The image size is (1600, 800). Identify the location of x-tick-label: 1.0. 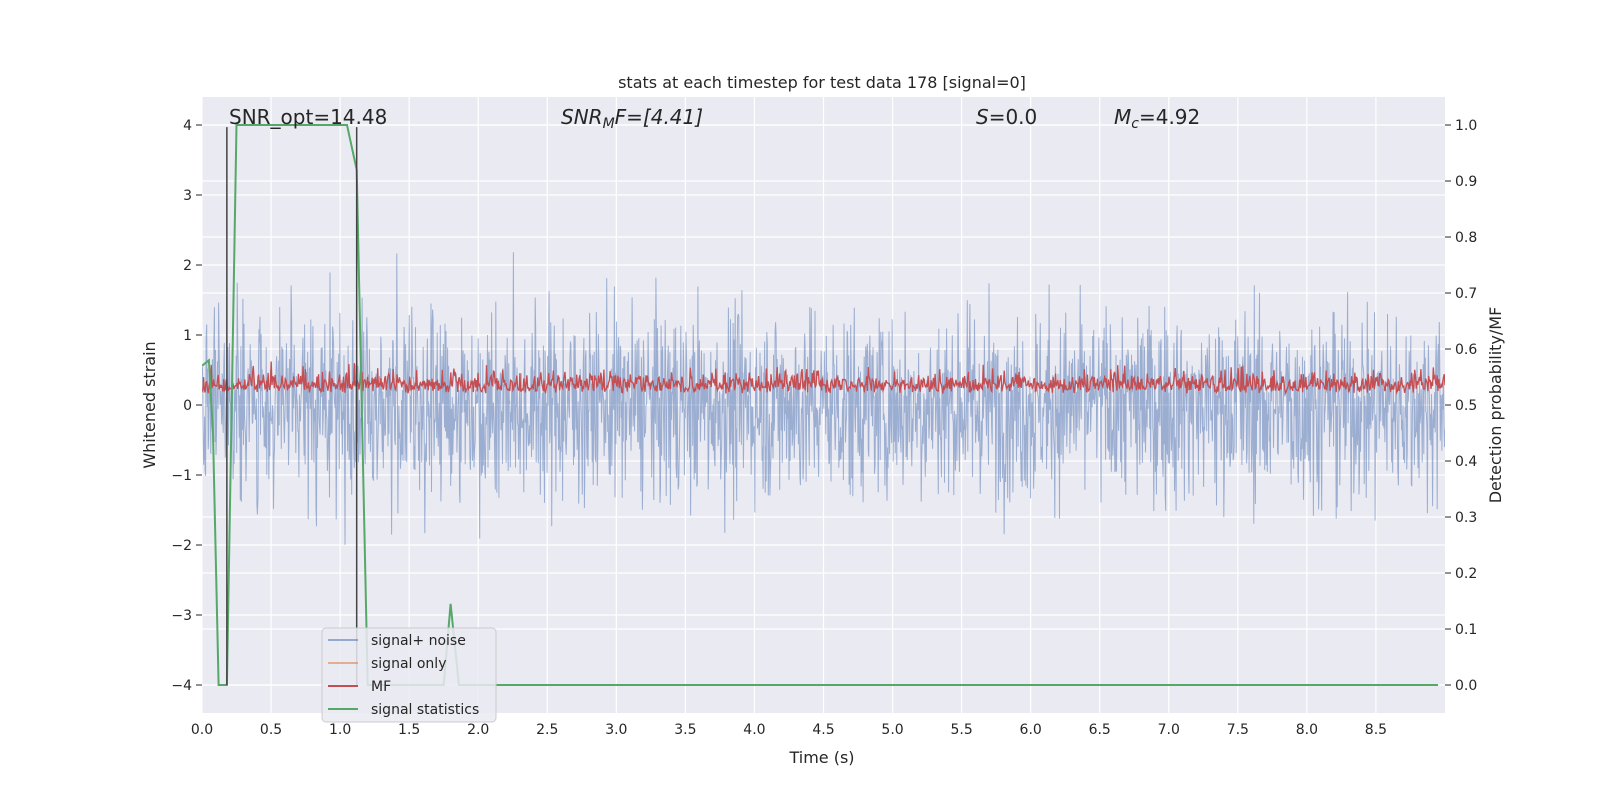
(340, 730).